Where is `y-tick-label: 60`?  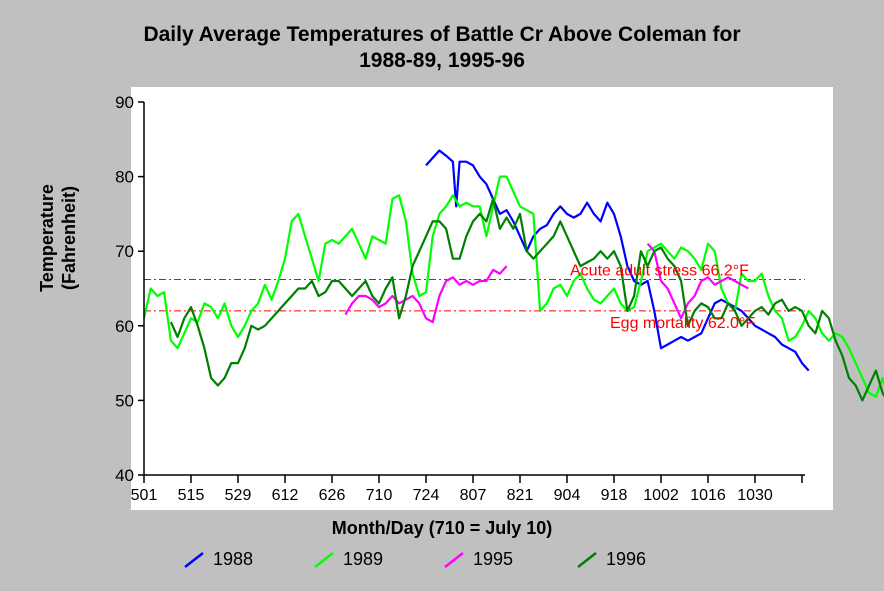 y-tick-label: 60 is located at coordinates (124, 326).